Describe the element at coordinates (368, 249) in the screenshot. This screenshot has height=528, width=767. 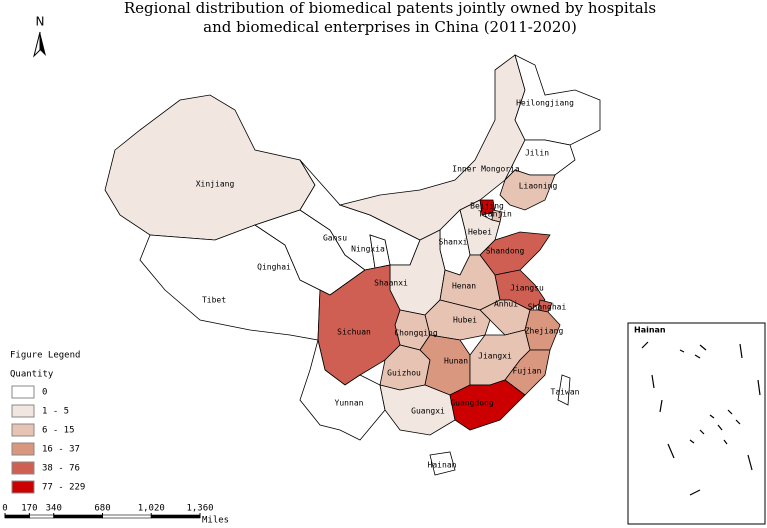
I see `province-label: Ningxia` at that location.